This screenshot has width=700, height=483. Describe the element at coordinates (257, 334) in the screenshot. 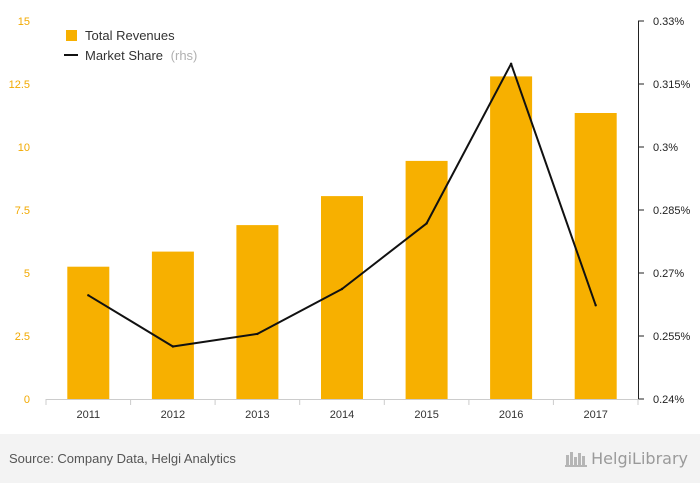

I see `point-market-share-2013` at that location.